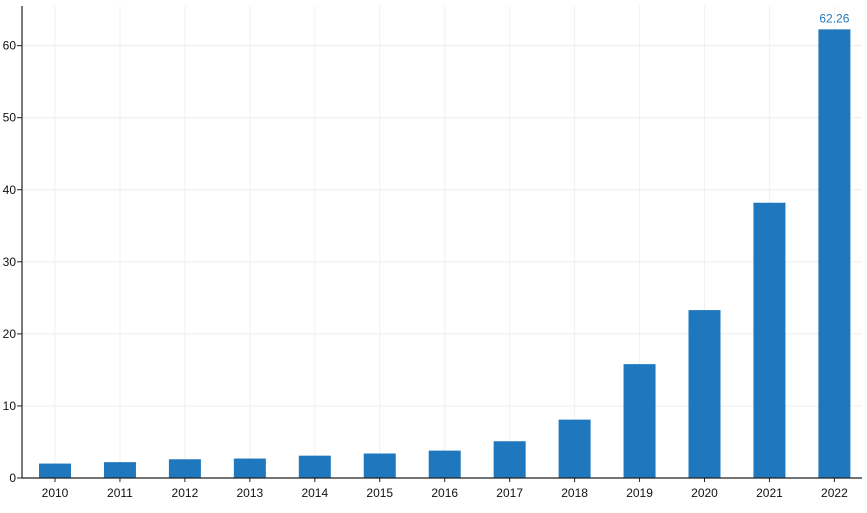 The height and width of the screenshot is (513, 867). What do you see at coordinates (704, 394) in the screenshot?
I see `bar-2020` at bounding box center [704, 394].